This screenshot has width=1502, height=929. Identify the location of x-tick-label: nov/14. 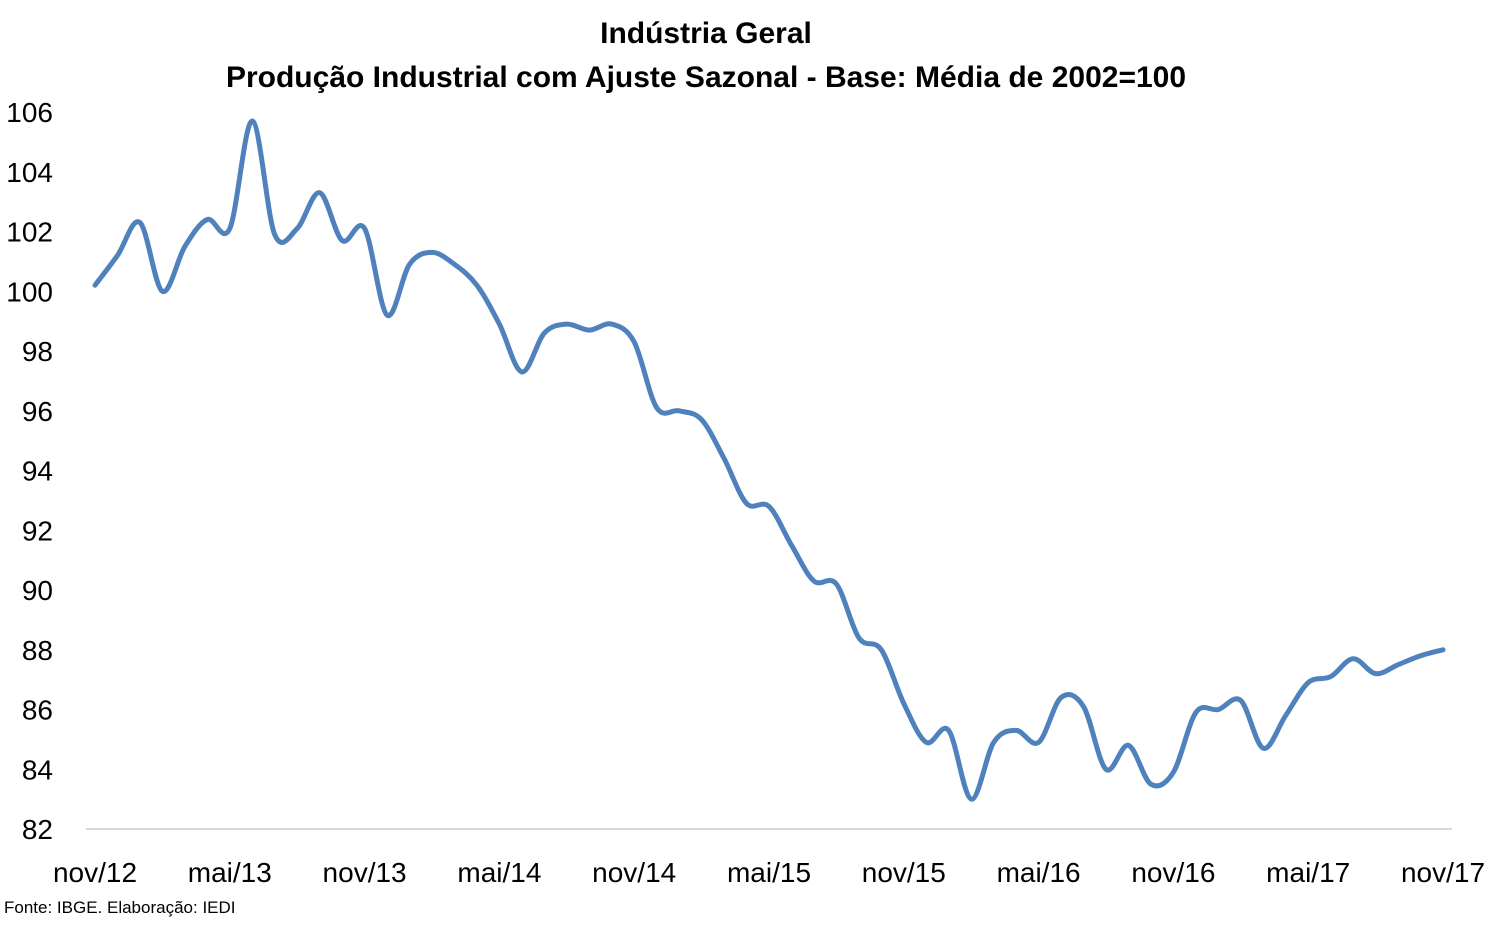
(634, 872).